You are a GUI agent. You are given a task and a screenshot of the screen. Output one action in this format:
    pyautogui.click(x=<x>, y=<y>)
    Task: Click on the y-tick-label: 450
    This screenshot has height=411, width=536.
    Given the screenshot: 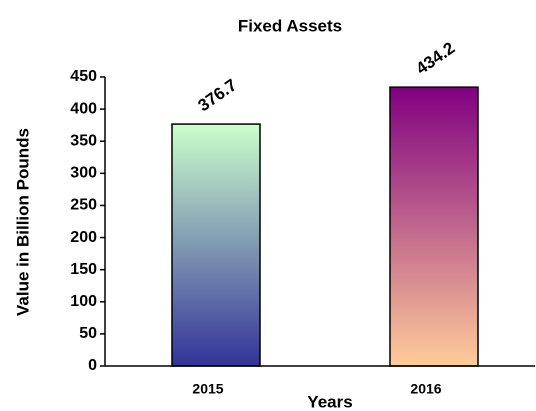 What is the action you would take?
    pyautogui.click(x=83, y=76)
    